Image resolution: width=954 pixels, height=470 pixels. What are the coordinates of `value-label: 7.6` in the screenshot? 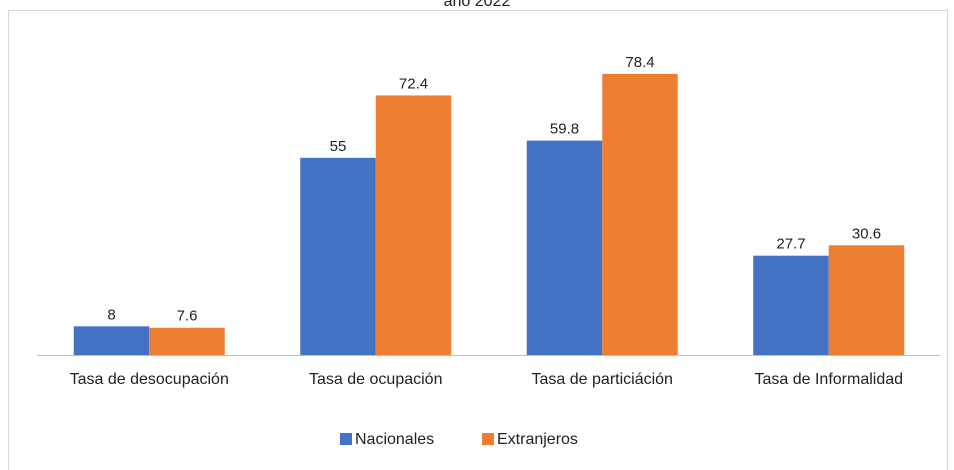 It's located at (187, 316).